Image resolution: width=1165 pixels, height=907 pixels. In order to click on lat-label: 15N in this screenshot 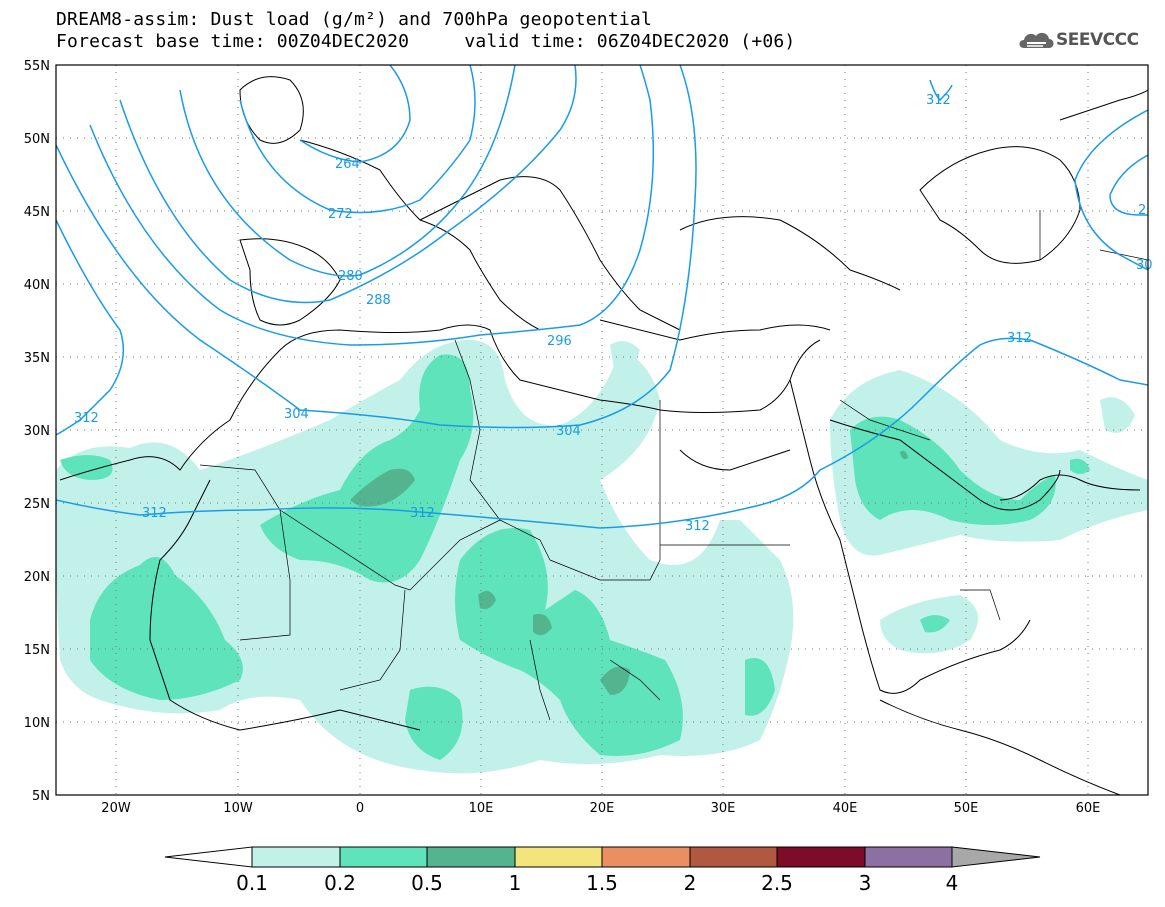, I will do `click(37, 650)`.